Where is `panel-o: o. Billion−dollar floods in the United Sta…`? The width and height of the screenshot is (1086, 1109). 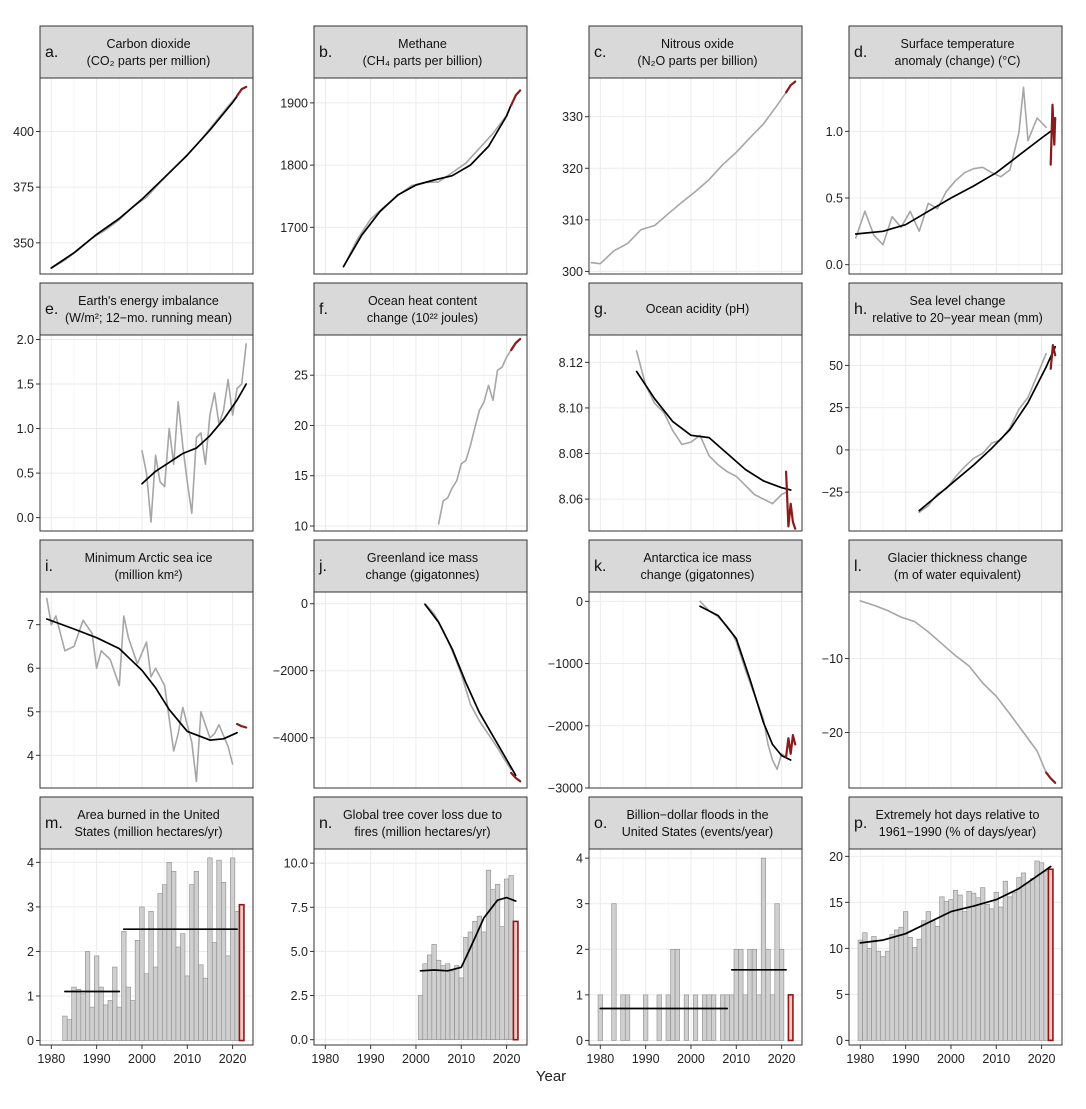
panel-o: o. Billion−dollar floods in the United Sta… is located at coordinates (690, 931).